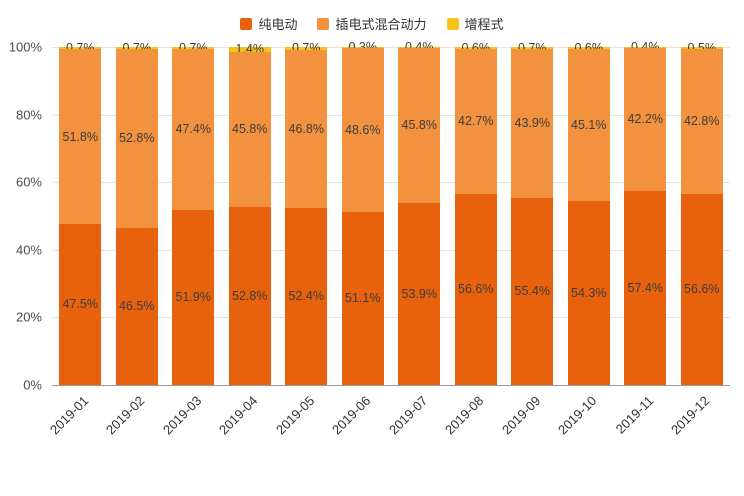 The height and width of the screenshot is (496, 744). I want to click on x-axis-line, so click(391, 385).